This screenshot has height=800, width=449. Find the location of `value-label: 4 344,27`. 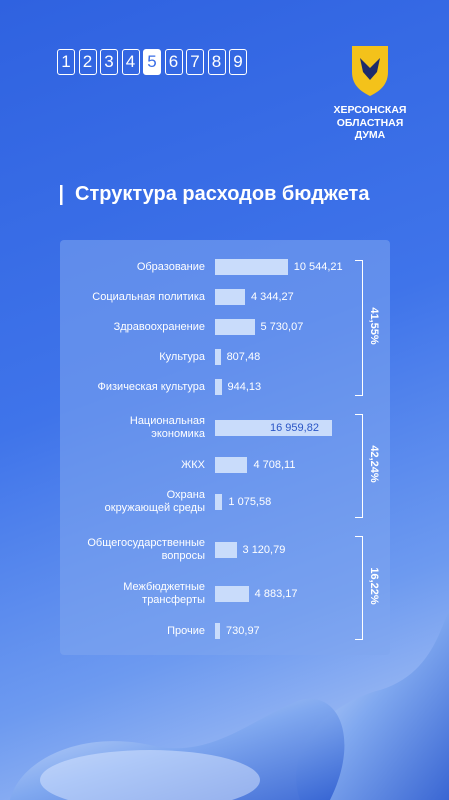

value-label: 4 344,27 is located at coordinates (272, 297).